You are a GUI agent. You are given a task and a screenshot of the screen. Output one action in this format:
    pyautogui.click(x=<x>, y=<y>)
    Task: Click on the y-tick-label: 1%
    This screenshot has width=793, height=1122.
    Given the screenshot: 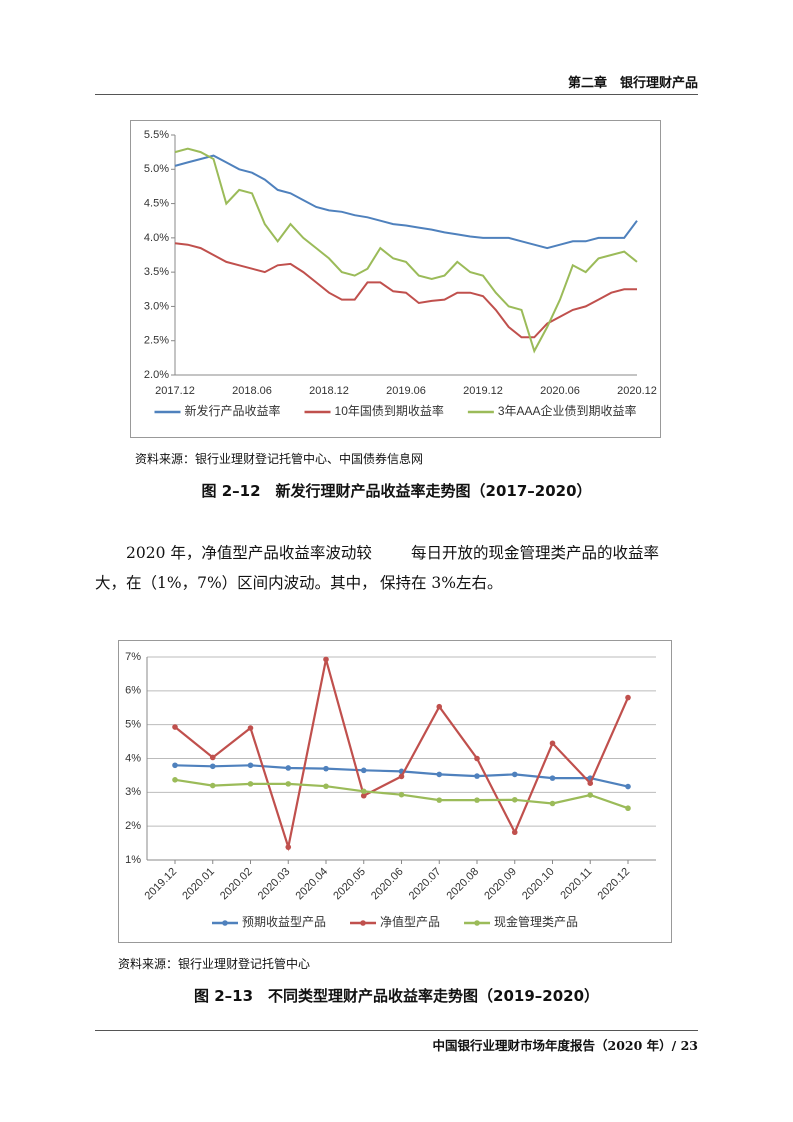 What is the action you would take?
    pyautogui.click(x=133, y=860)
    